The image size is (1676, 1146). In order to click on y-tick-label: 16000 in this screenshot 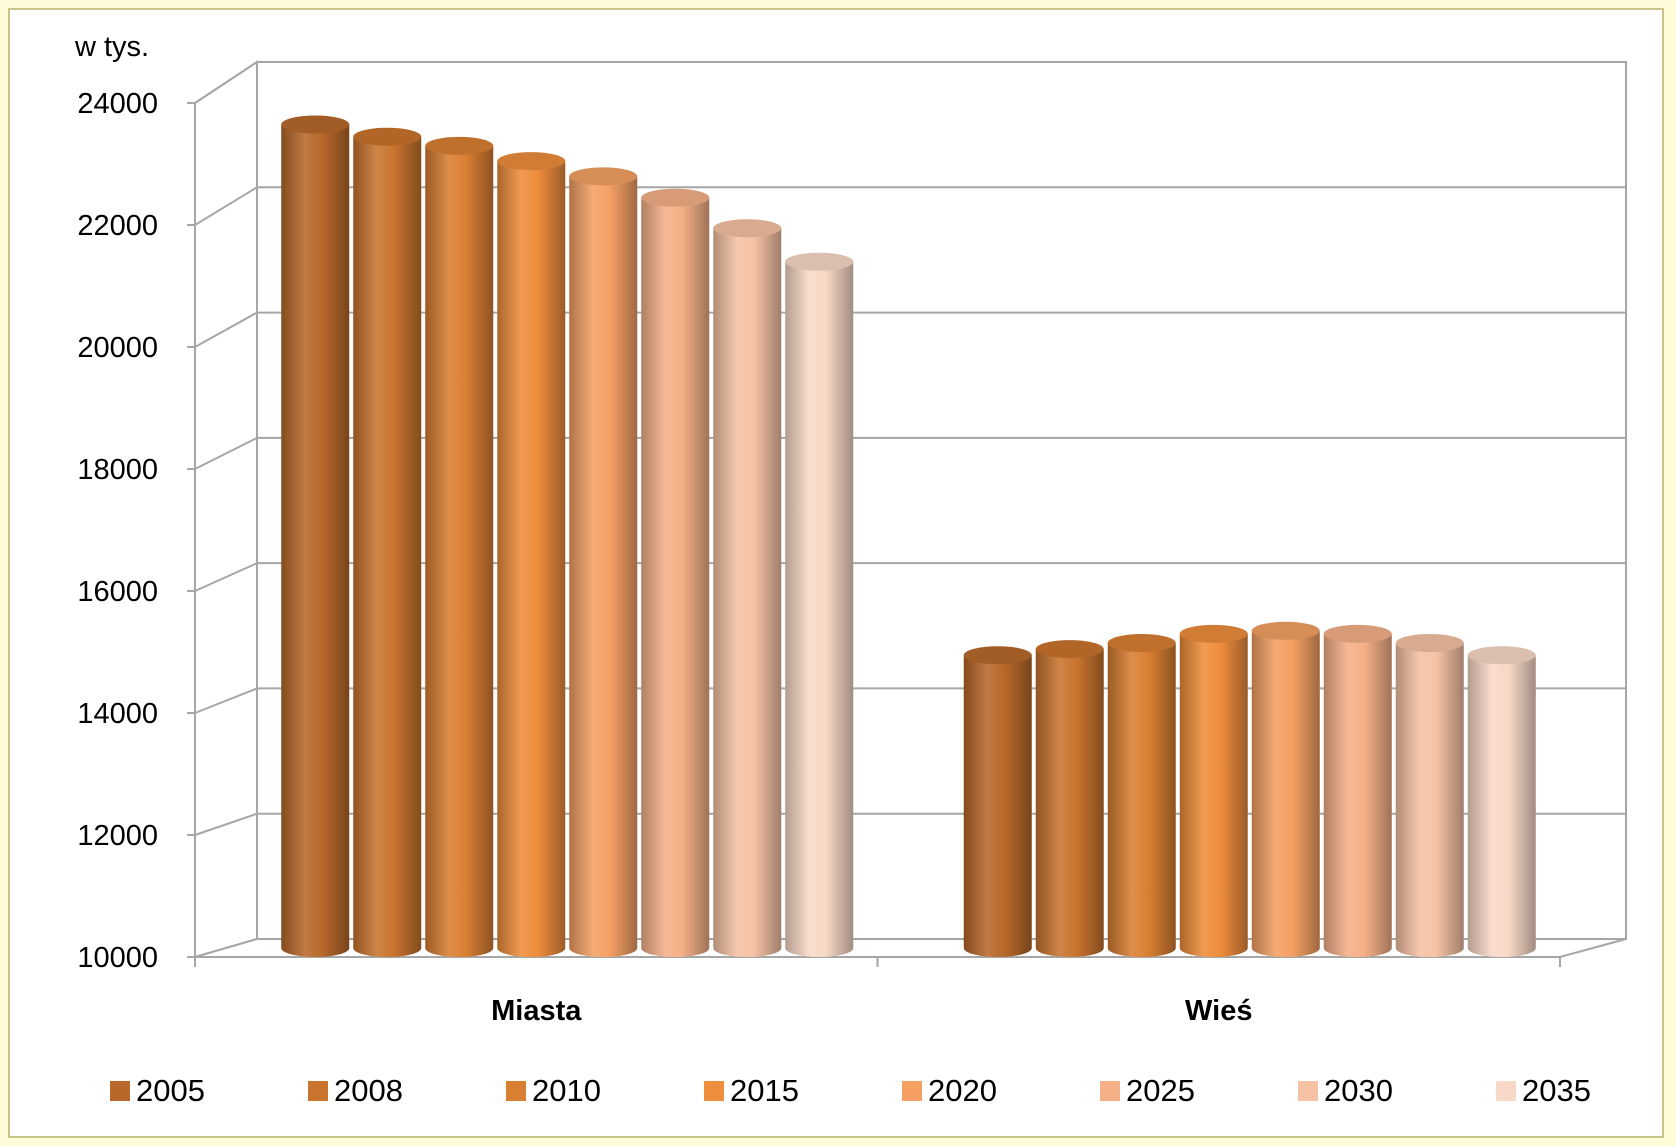, I will do `click(117, 592)`.